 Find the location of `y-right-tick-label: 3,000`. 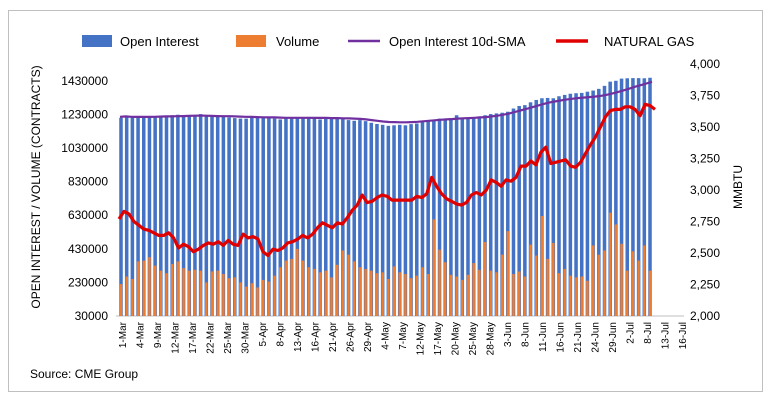

y-right-tick-label: 3,000 is located at coordinates (705, 190).